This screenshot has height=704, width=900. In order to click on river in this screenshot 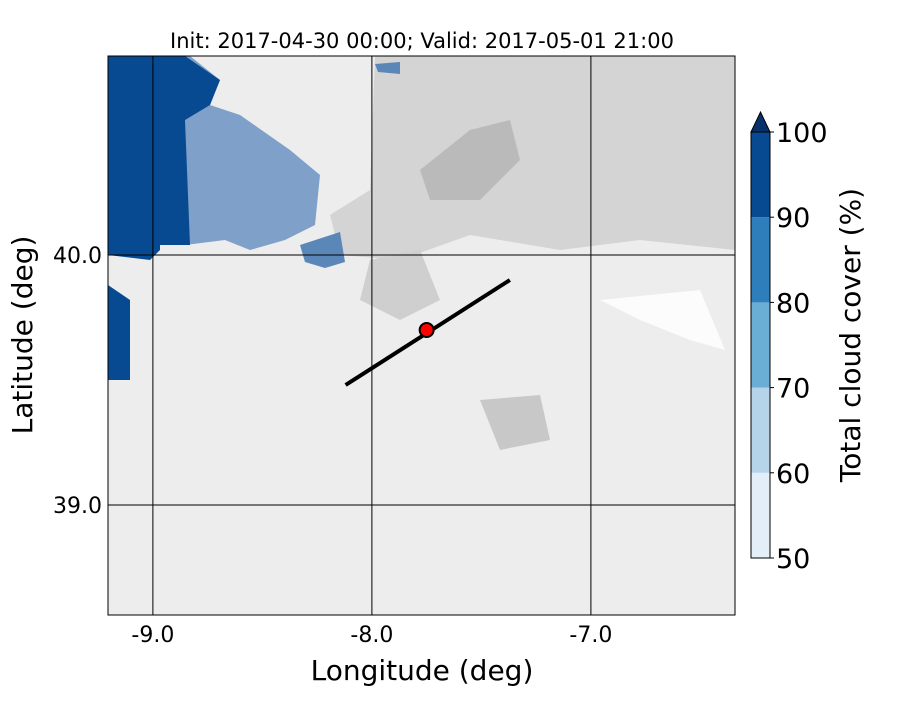, I will do `click(662, 320)`.